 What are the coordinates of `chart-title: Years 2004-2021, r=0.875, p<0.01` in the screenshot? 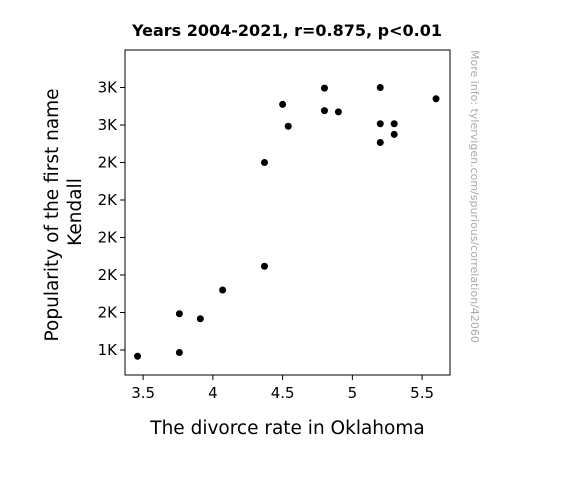 It's located at (286, 30).